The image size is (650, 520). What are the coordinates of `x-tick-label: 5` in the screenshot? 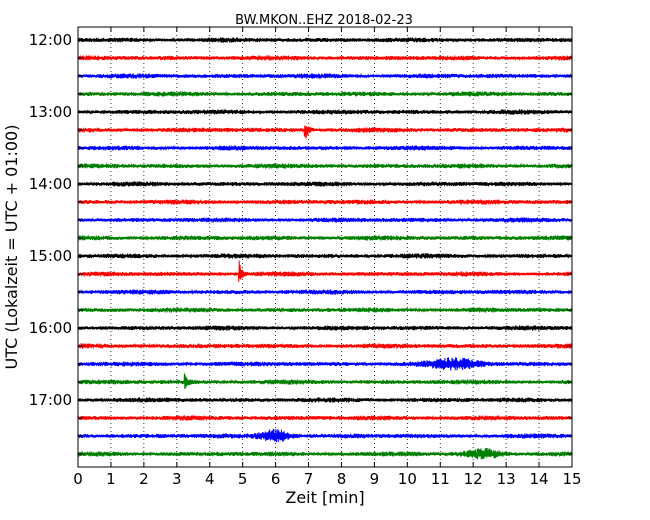 It's located at (243, 479).